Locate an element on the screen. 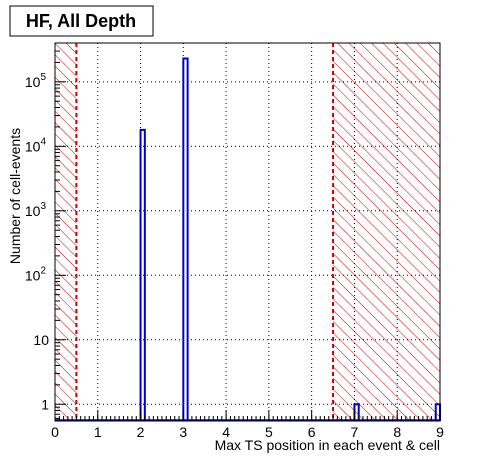 This screenshot has height=472, width=496. y-tick-label: 10³ is located at coordinates (36, 210).